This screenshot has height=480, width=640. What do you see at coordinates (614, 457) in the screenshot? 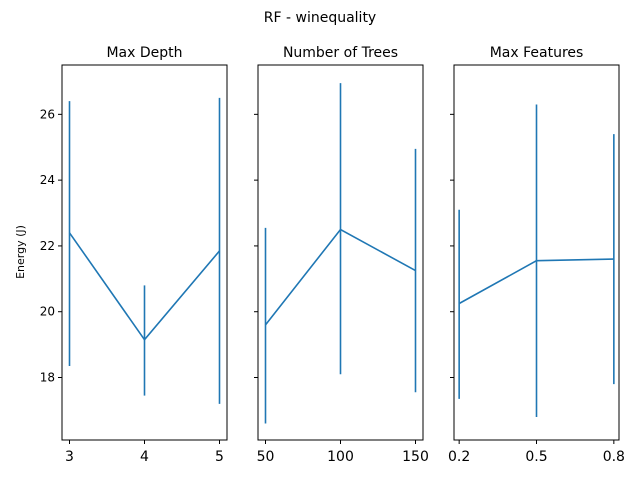
I see `x-tick-label: 0.8` at bounding box center [614, 457].